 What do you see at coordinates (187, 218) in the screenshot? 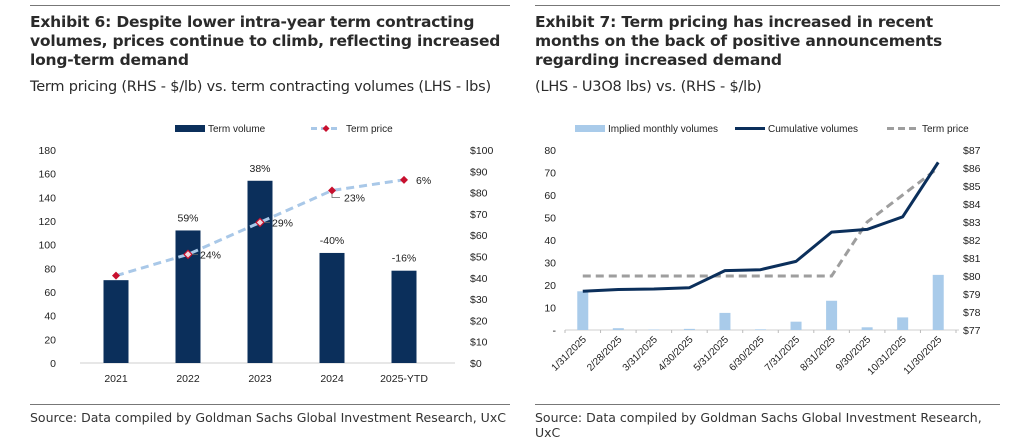
I see `bar-data-label: 59%` at bounding box center [187, 218].